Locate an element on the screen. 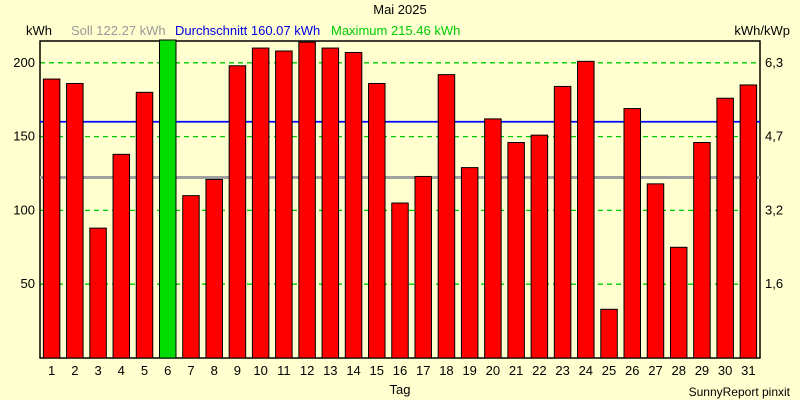 The image size is (800, 400). x-tick-label-9: 9 is located at coordinates (237, 370).